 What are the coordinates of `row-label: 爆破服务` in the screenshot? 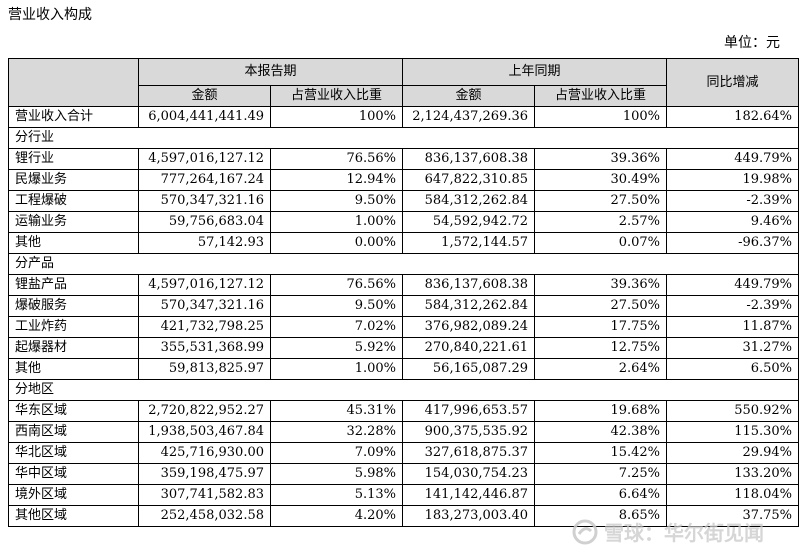 It's located at (73, 306).